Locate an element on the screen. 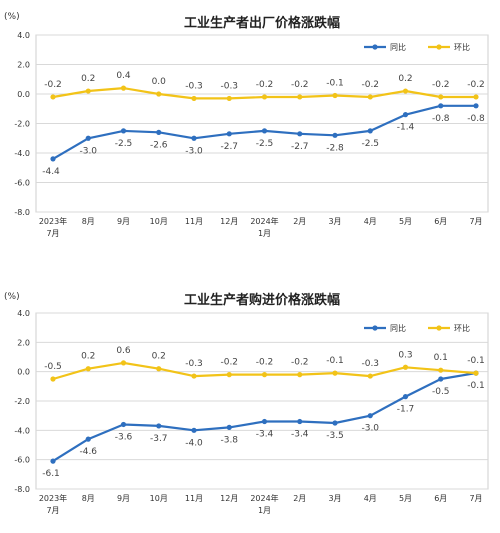 The height and width of the screenshot is (533, 500). x-tick-label-line: 2024年 is located at coordinates (264, 221).